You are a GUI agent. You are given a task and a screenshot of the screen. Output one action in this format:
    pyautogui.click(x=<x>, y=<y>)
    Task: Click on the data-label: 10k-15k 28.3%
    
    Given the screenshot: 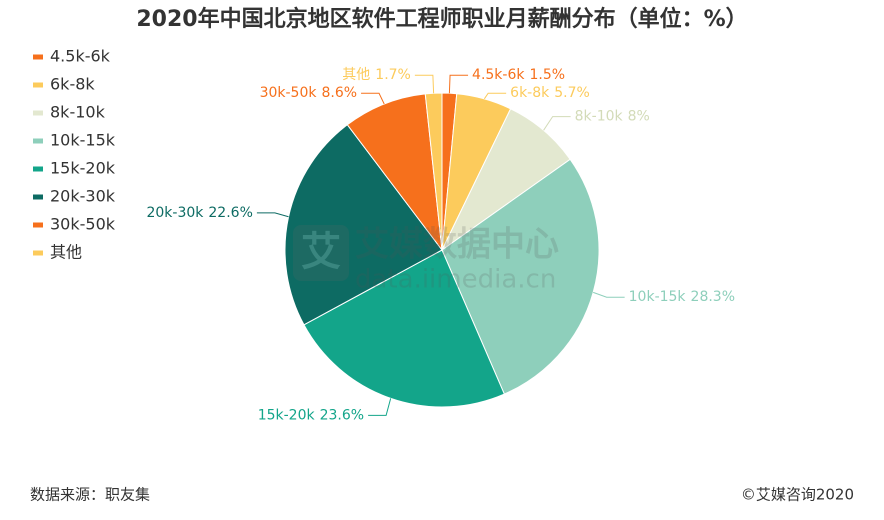 What is the action you would take?
    pyautogui.click(x=682, y=297)
    